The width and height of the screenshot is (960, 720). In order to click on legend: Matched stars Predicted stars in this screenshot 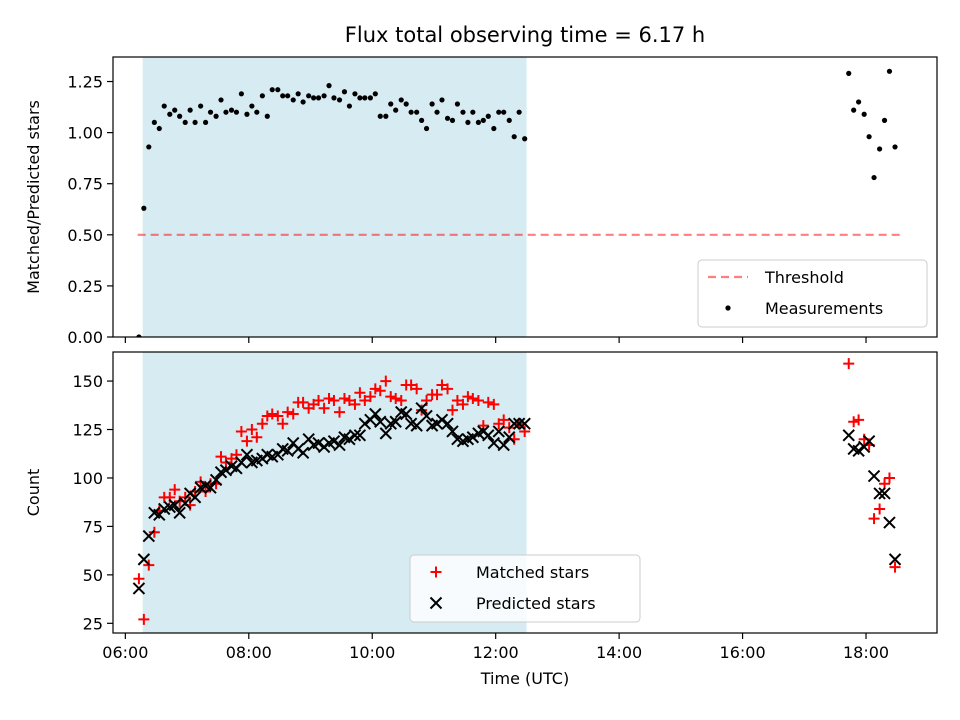, I will do `click(525, 588)`.